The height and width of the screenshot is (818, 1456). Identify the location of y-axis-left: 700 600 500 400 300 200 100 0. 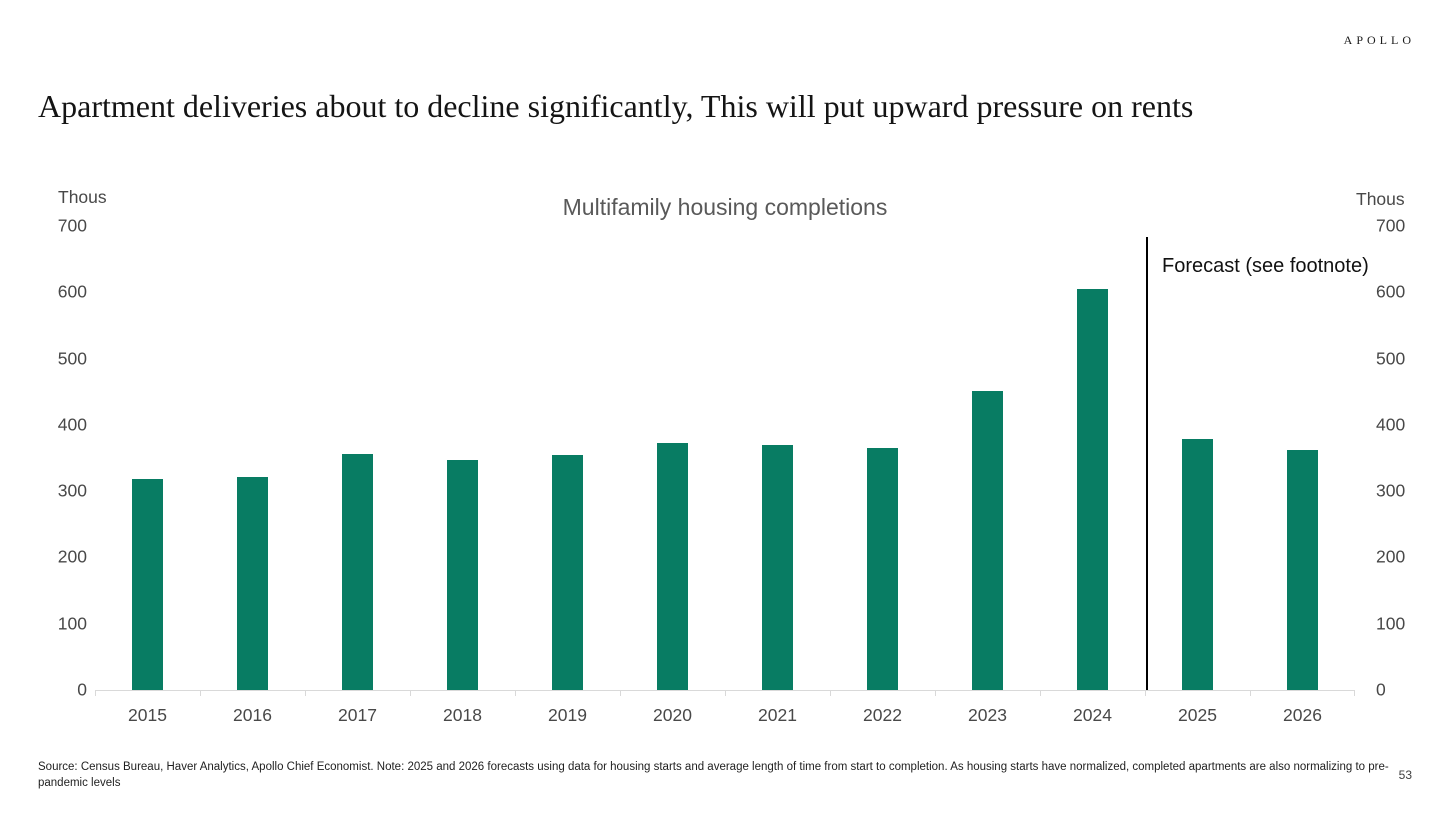
(43, 457).